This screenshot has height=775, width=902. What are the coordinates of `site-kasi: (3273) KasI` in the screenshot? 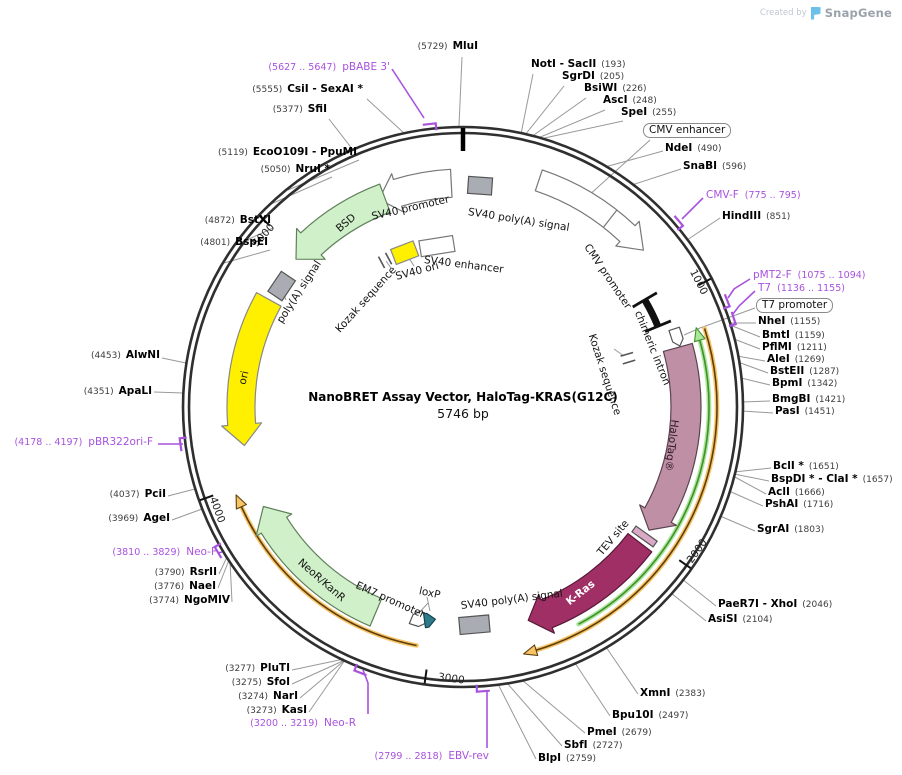 It's located at (276, 710).